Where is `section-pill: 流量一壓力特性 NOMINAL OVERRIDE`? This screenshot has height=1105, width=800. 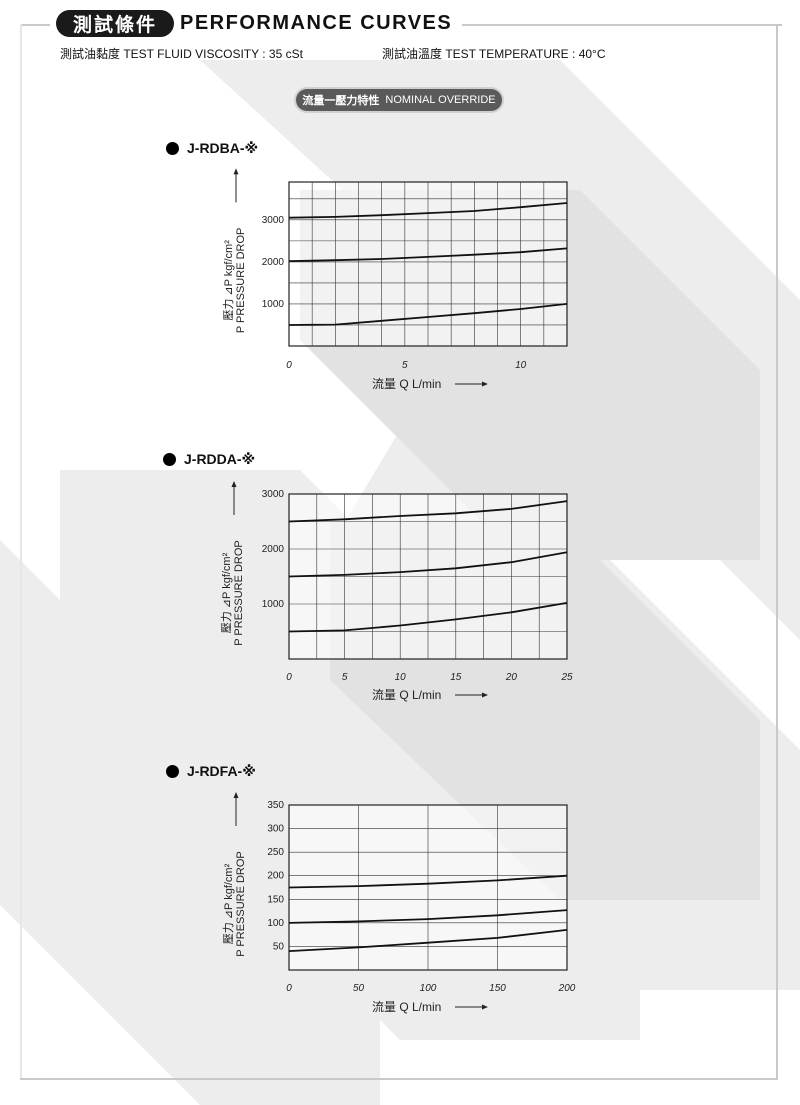 section-pill: 流量一壓力特性 NOMINAL OVERRIDE is located at coordinates (399, 100).